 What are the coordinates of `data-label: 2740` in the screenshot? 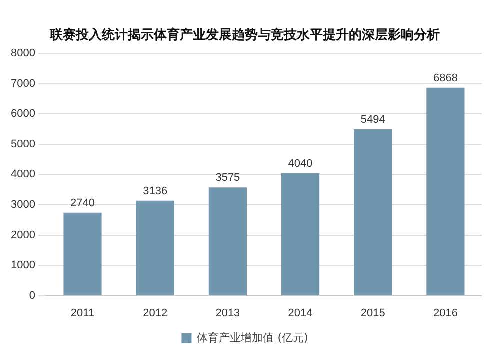 It's located at (83, 203).